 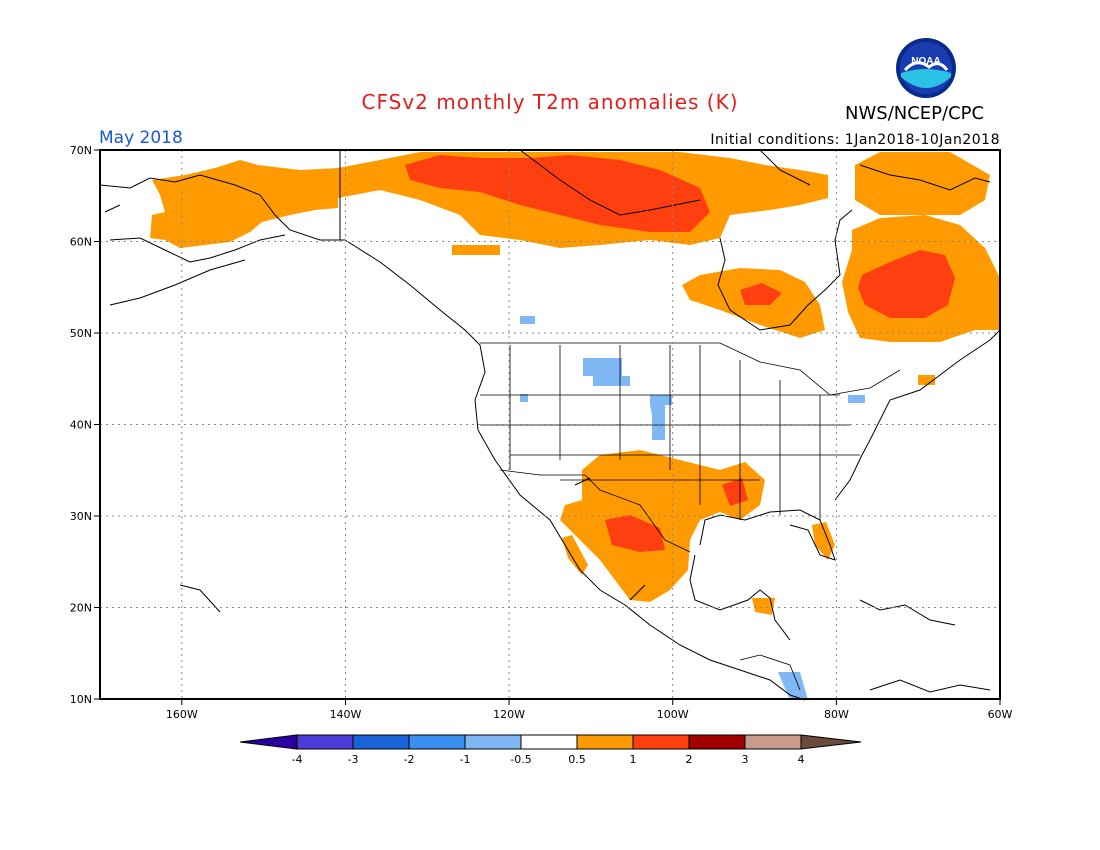 I want to click on anomaly-central-america-cool, so click(x=793, y=686).